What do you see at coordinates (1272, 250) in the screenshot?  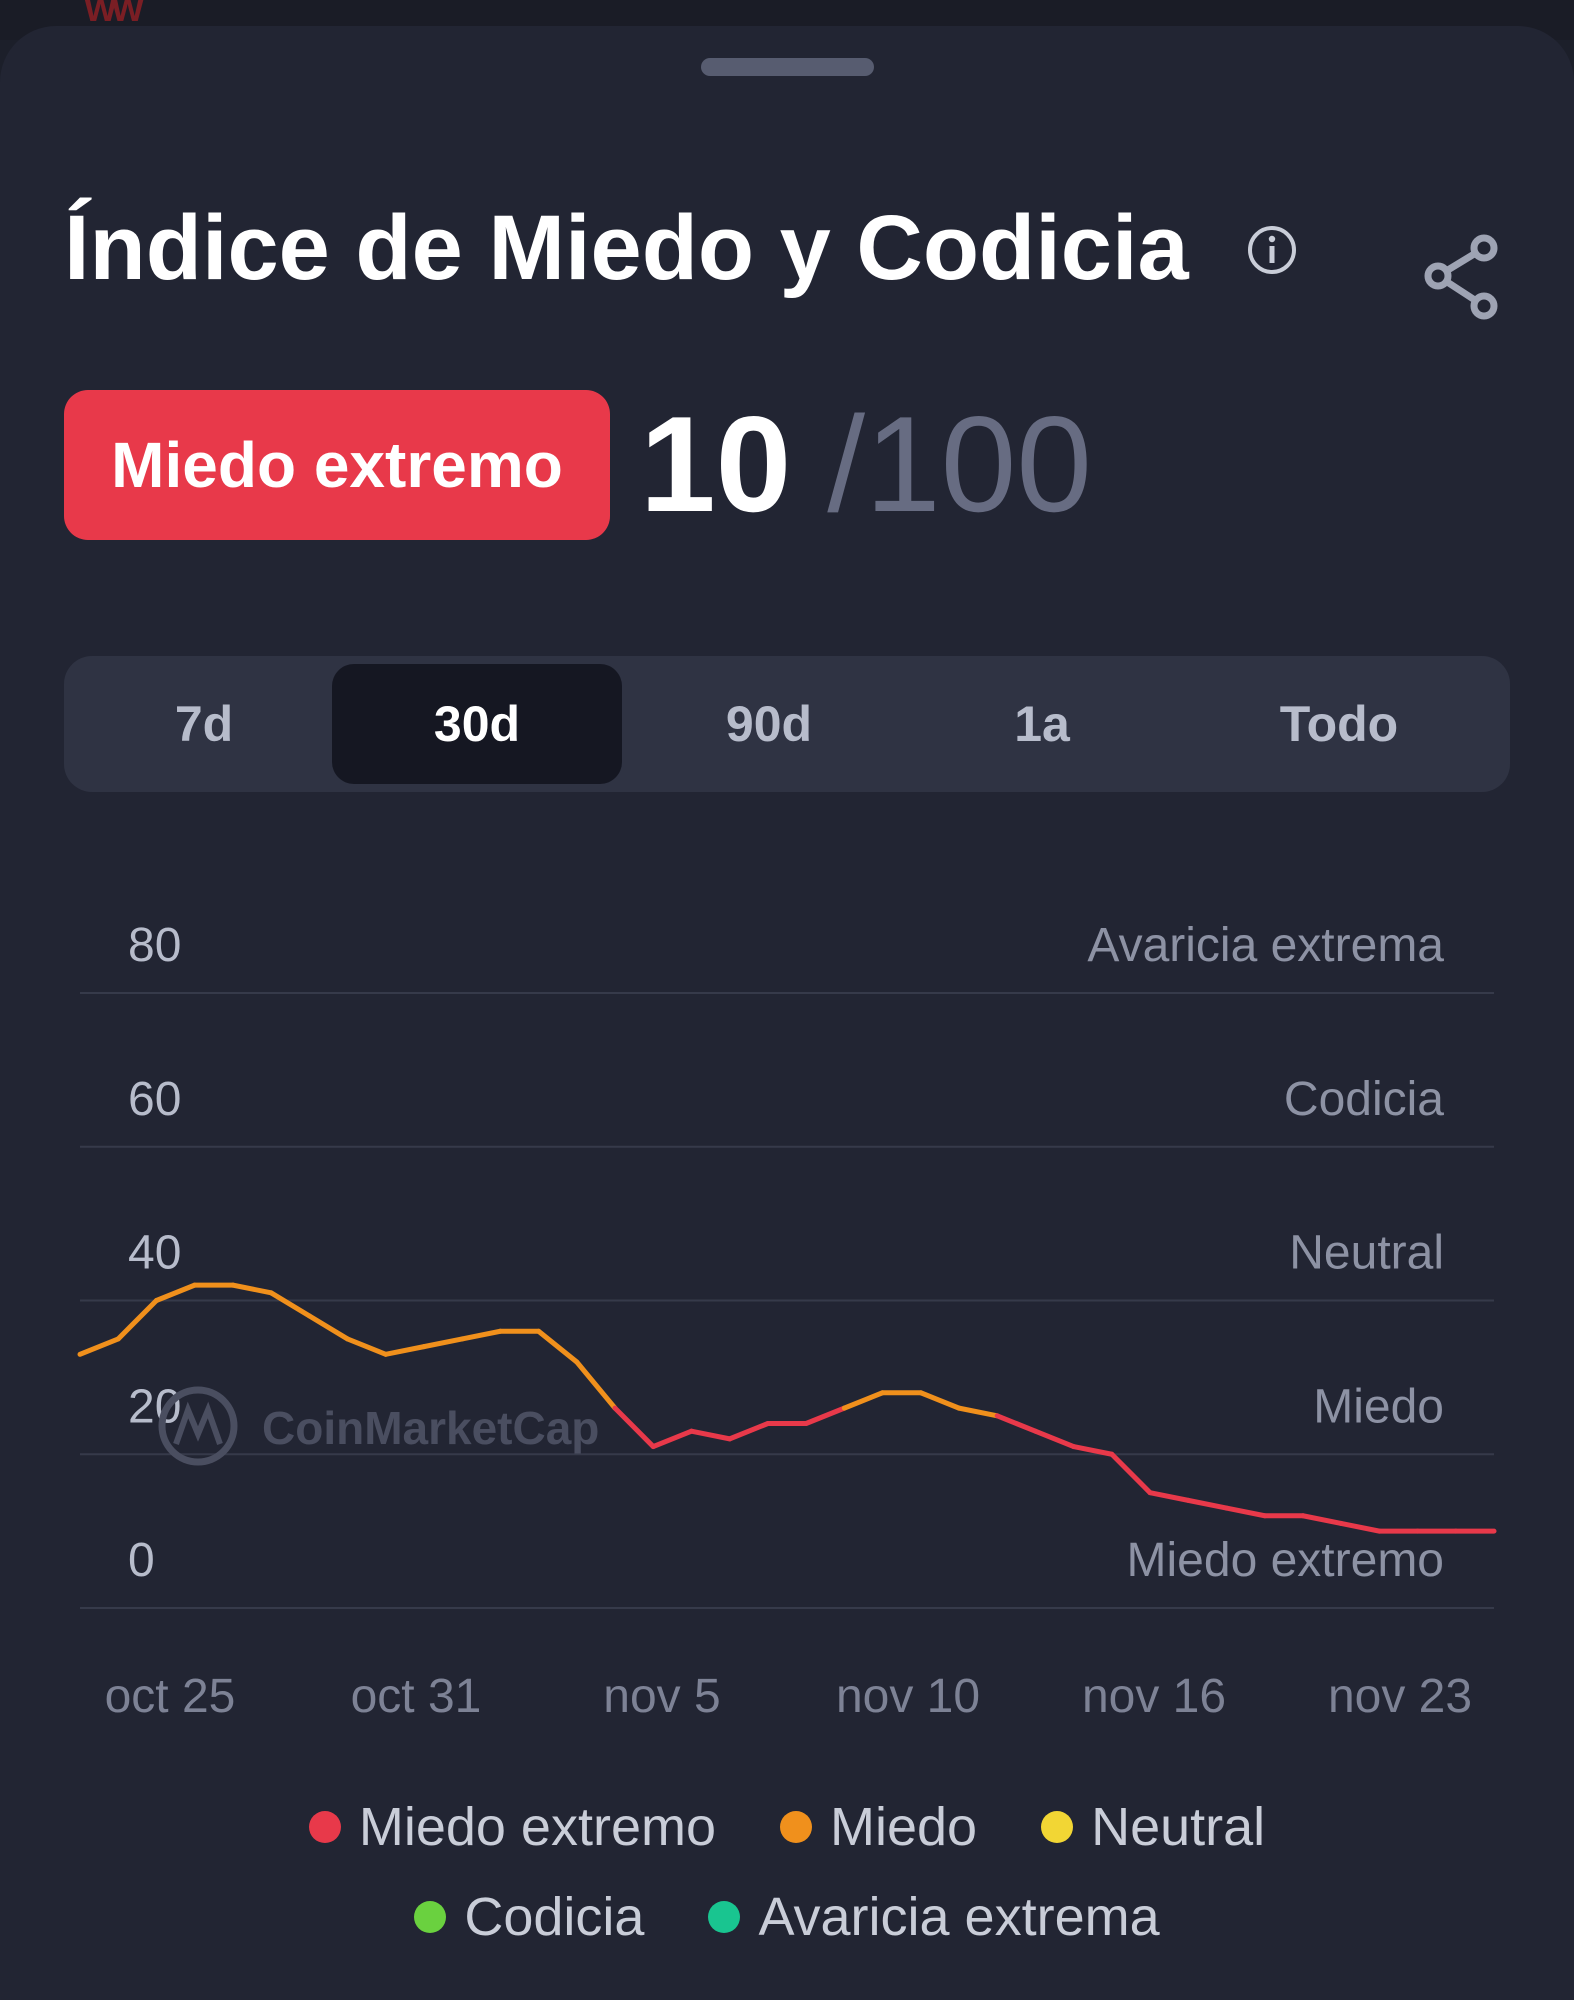 I see `info-icon` at bounding box center [1272, 250].